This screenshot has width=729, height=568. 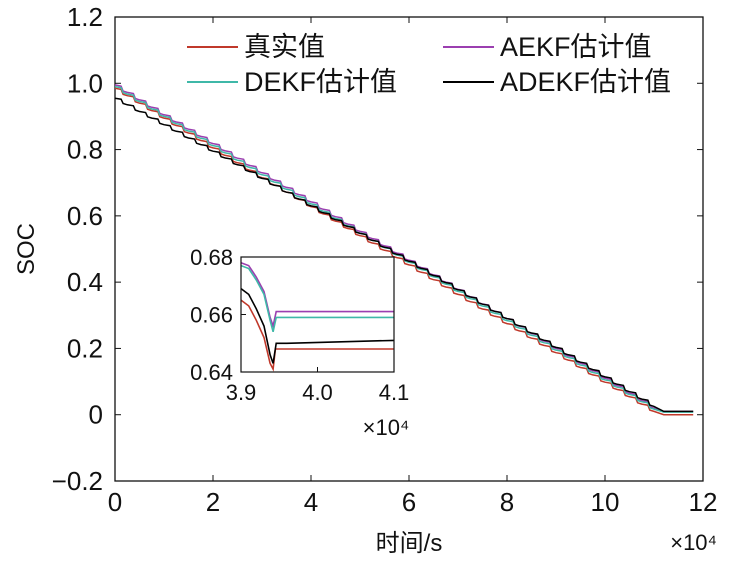 I want to click on inset-x-tick-label: 4.0, so click(x=317, y=392).